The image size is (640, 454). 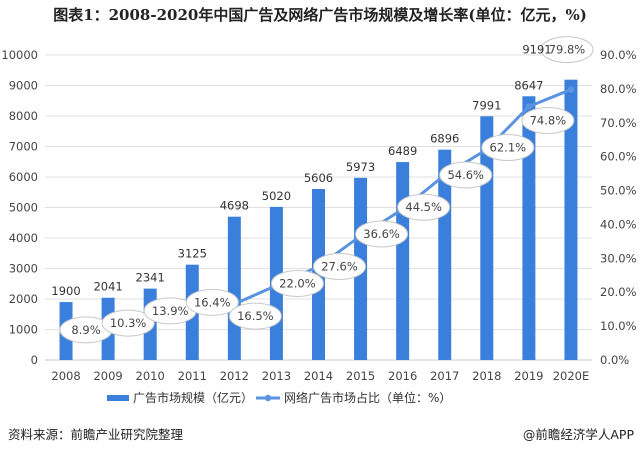 I want to click on bar-data-label: 5973, so click(x=360, y=167).